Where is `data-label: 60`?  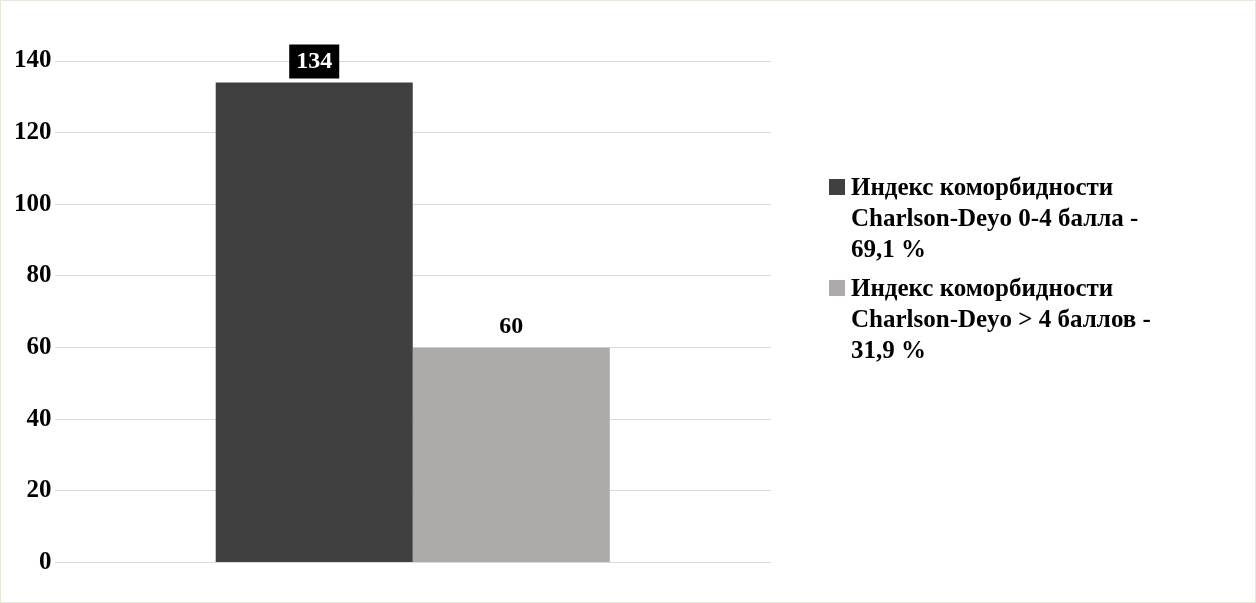 data-label: 60 is located at coordinates (511, 324).